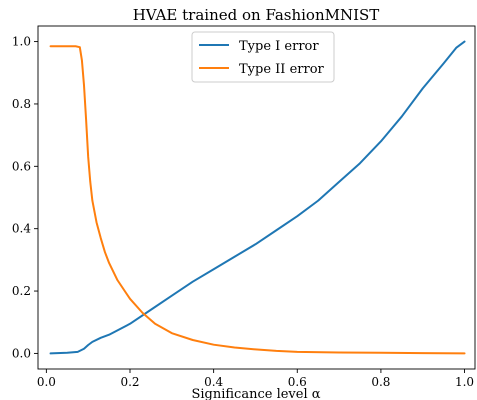 The image size is (477, 400). What do you see at coordinates (282, 69) in the screenshot?
I see `legend-label-type-ii: Type II error` at bounding box center [282, 69].